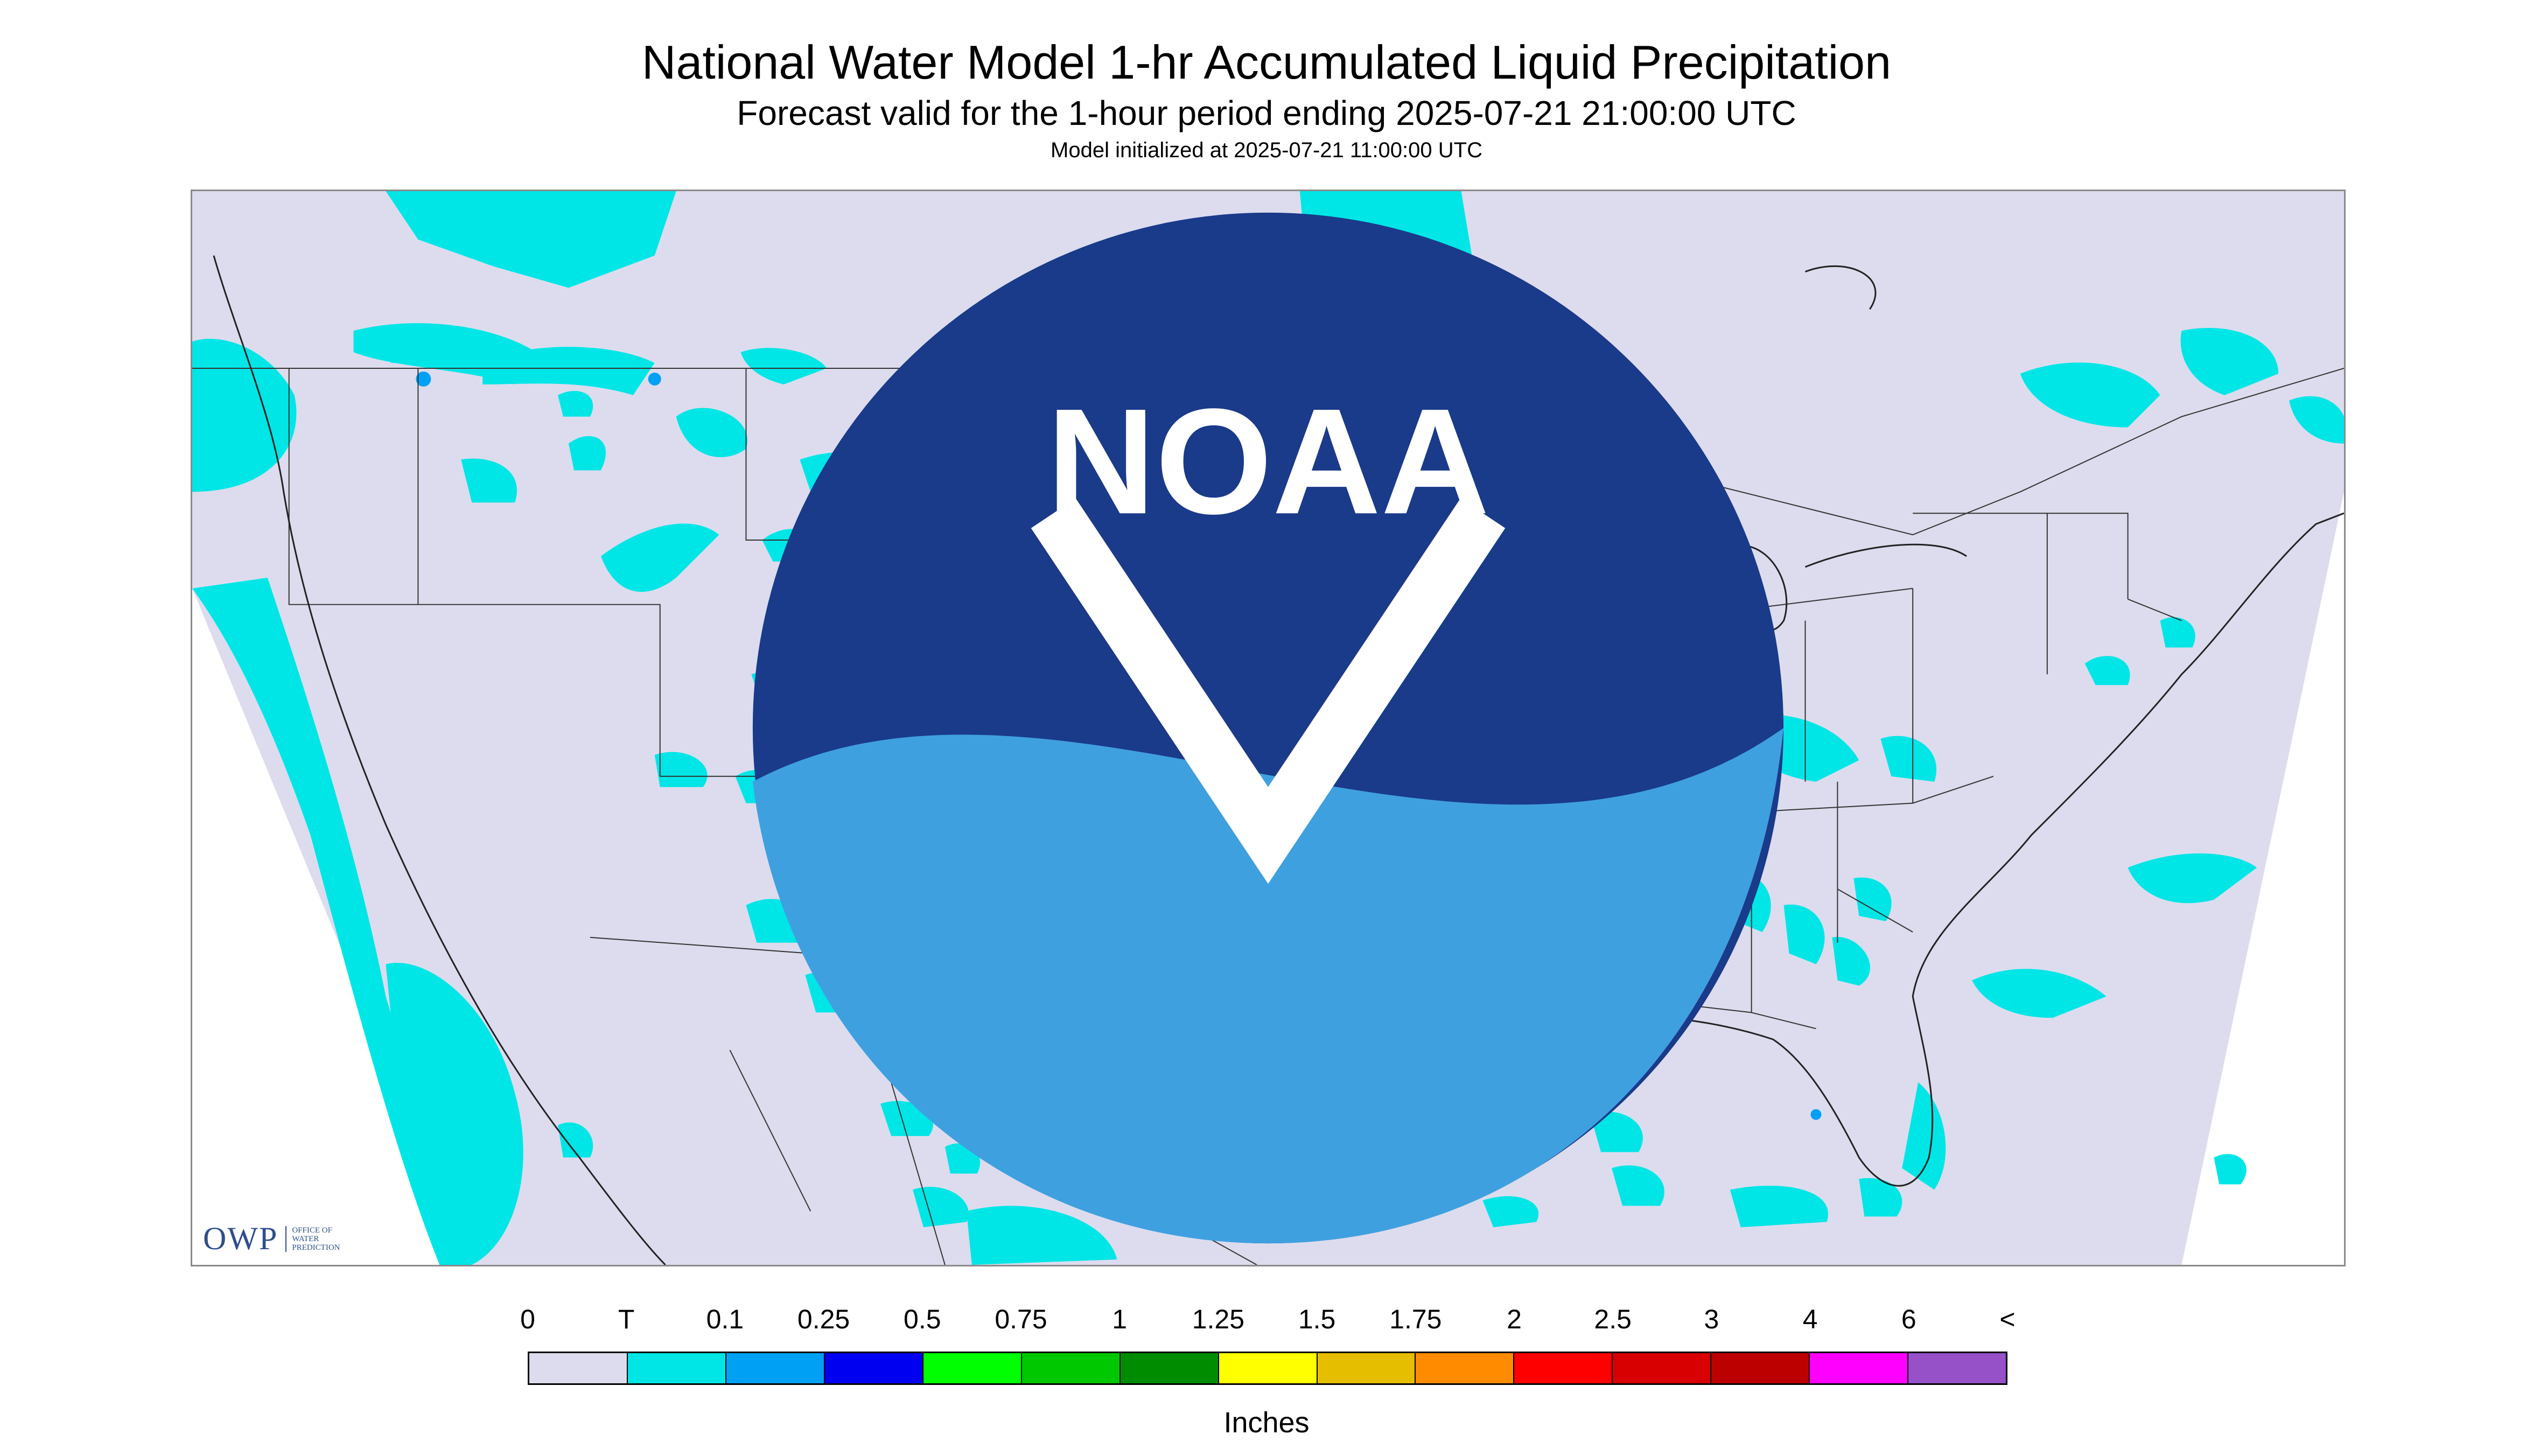 The width and height of the screenshot is (2533, 1456). What do you see at coordinates (1415, 1319) in the screenshot?
I see `legend-tick-label: 1.75` at bounding box center [1415, 1319].